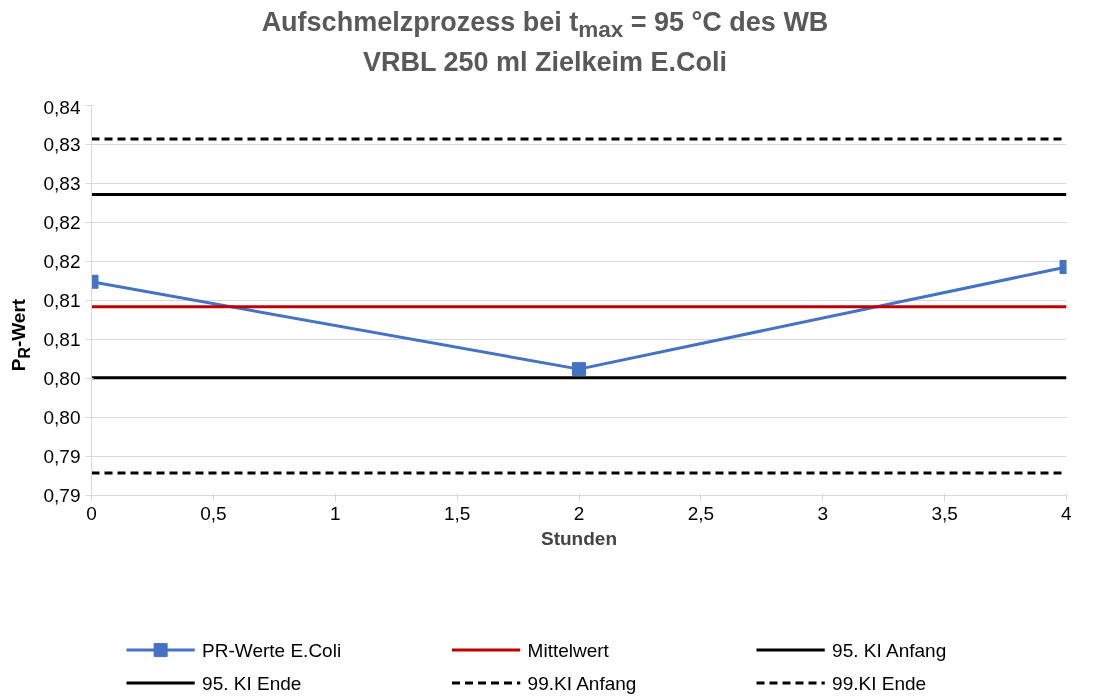 This screenshot has height=700, width=1107. Describe the element at coordinates (545, 42) in the screenshot. I see `chart-title: Aufschmelzprozess bei t$_{max}$ = 95 °C des WB VRBL 250 ml Zielkeim E.Coli` at that location.